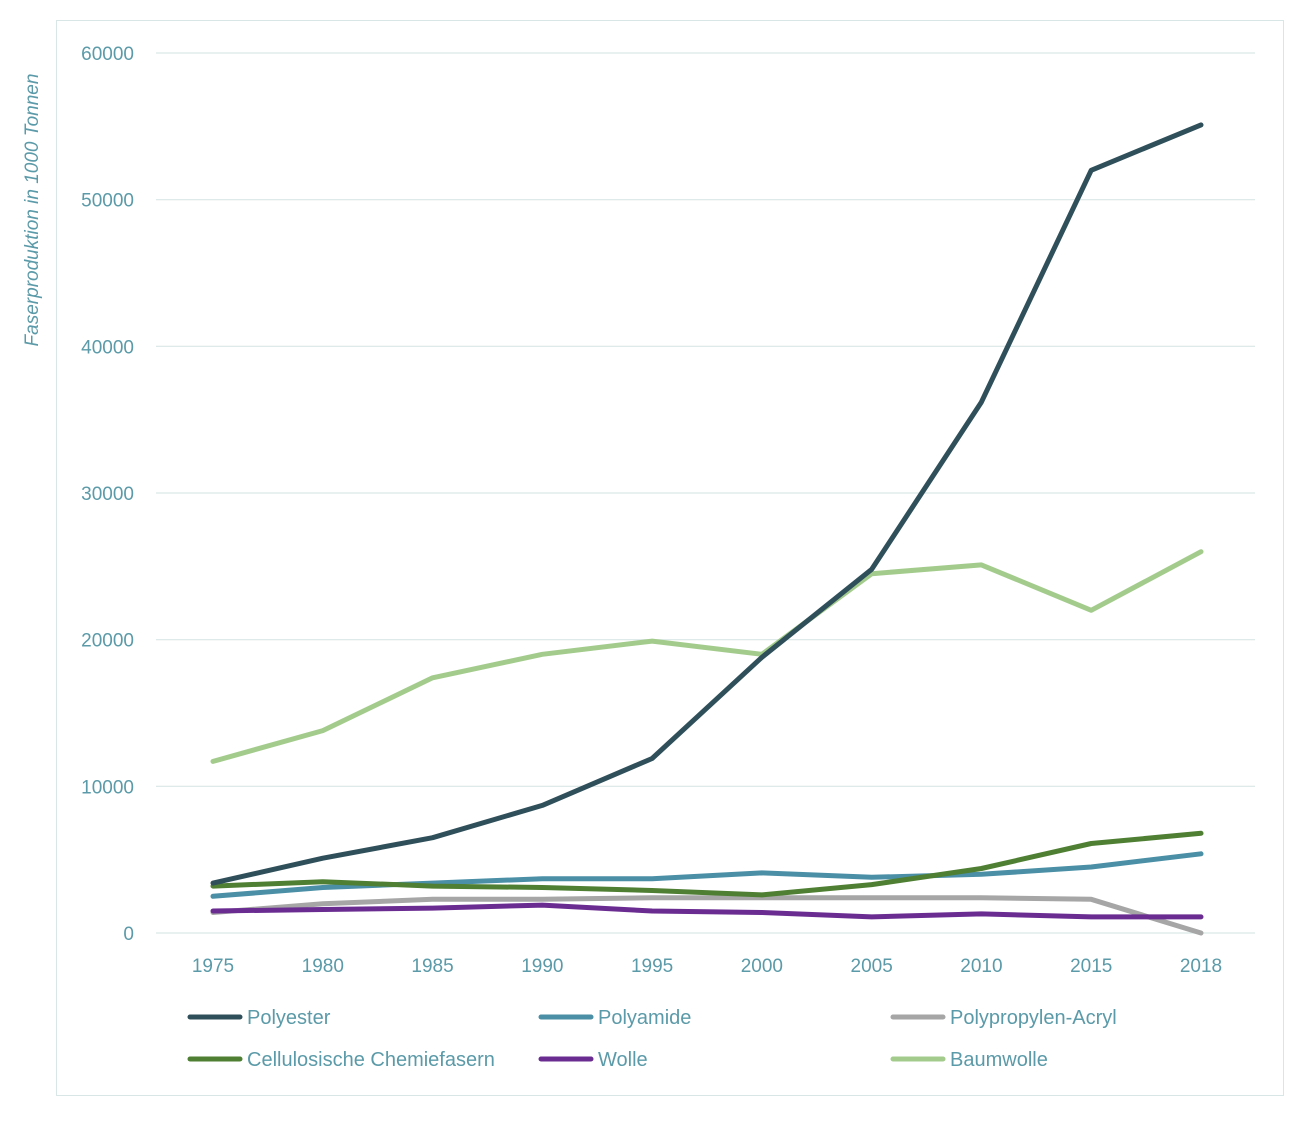 The height and width of the screenshot is (1123, 1307). Describe the element at coordinates (1201, 966) in the screenshot. I see `x-tick-label: 2018` at that location.